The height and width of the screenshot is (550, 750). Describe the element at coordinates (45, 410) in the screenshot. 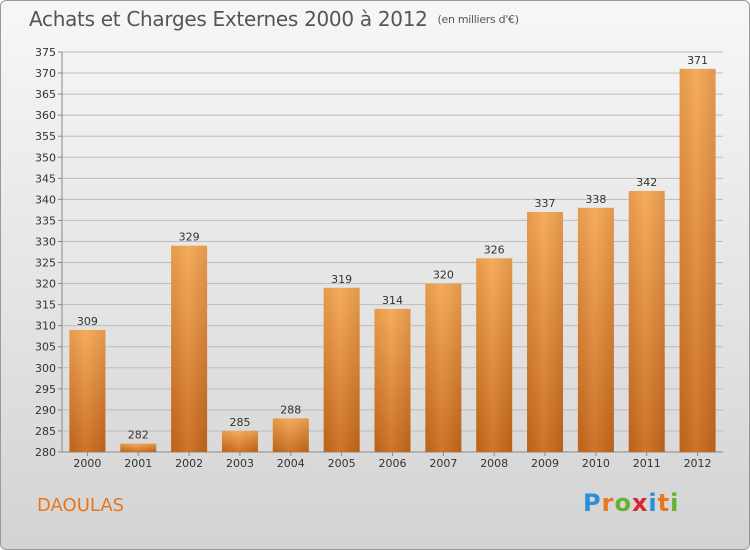

I see `y-tick-label: 290` at that location.